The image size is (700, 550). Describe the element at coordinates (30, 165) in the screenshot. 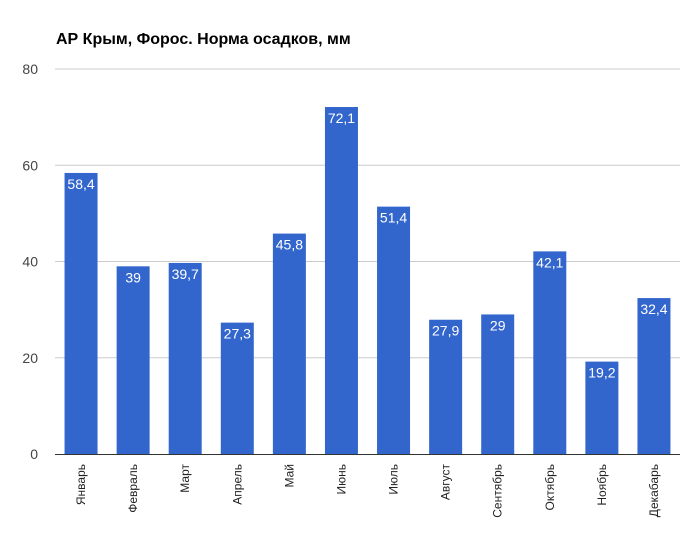

I see `y-tick-label: 60` at that location.